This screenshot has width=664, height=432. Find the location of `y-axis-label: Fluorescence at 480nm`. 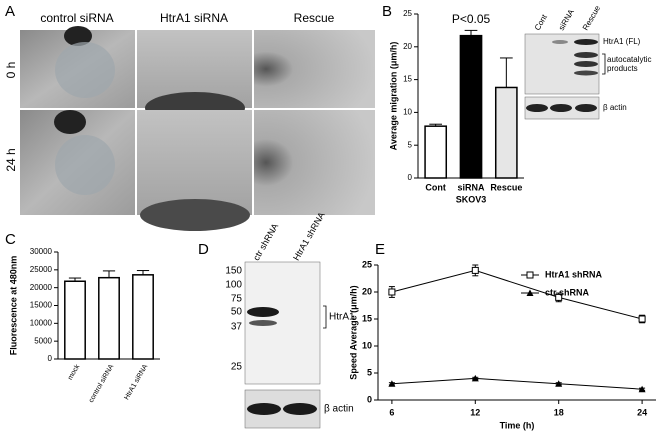

y-axis-label: Fluorescence at 480nm is located at coordinates (13, 306).